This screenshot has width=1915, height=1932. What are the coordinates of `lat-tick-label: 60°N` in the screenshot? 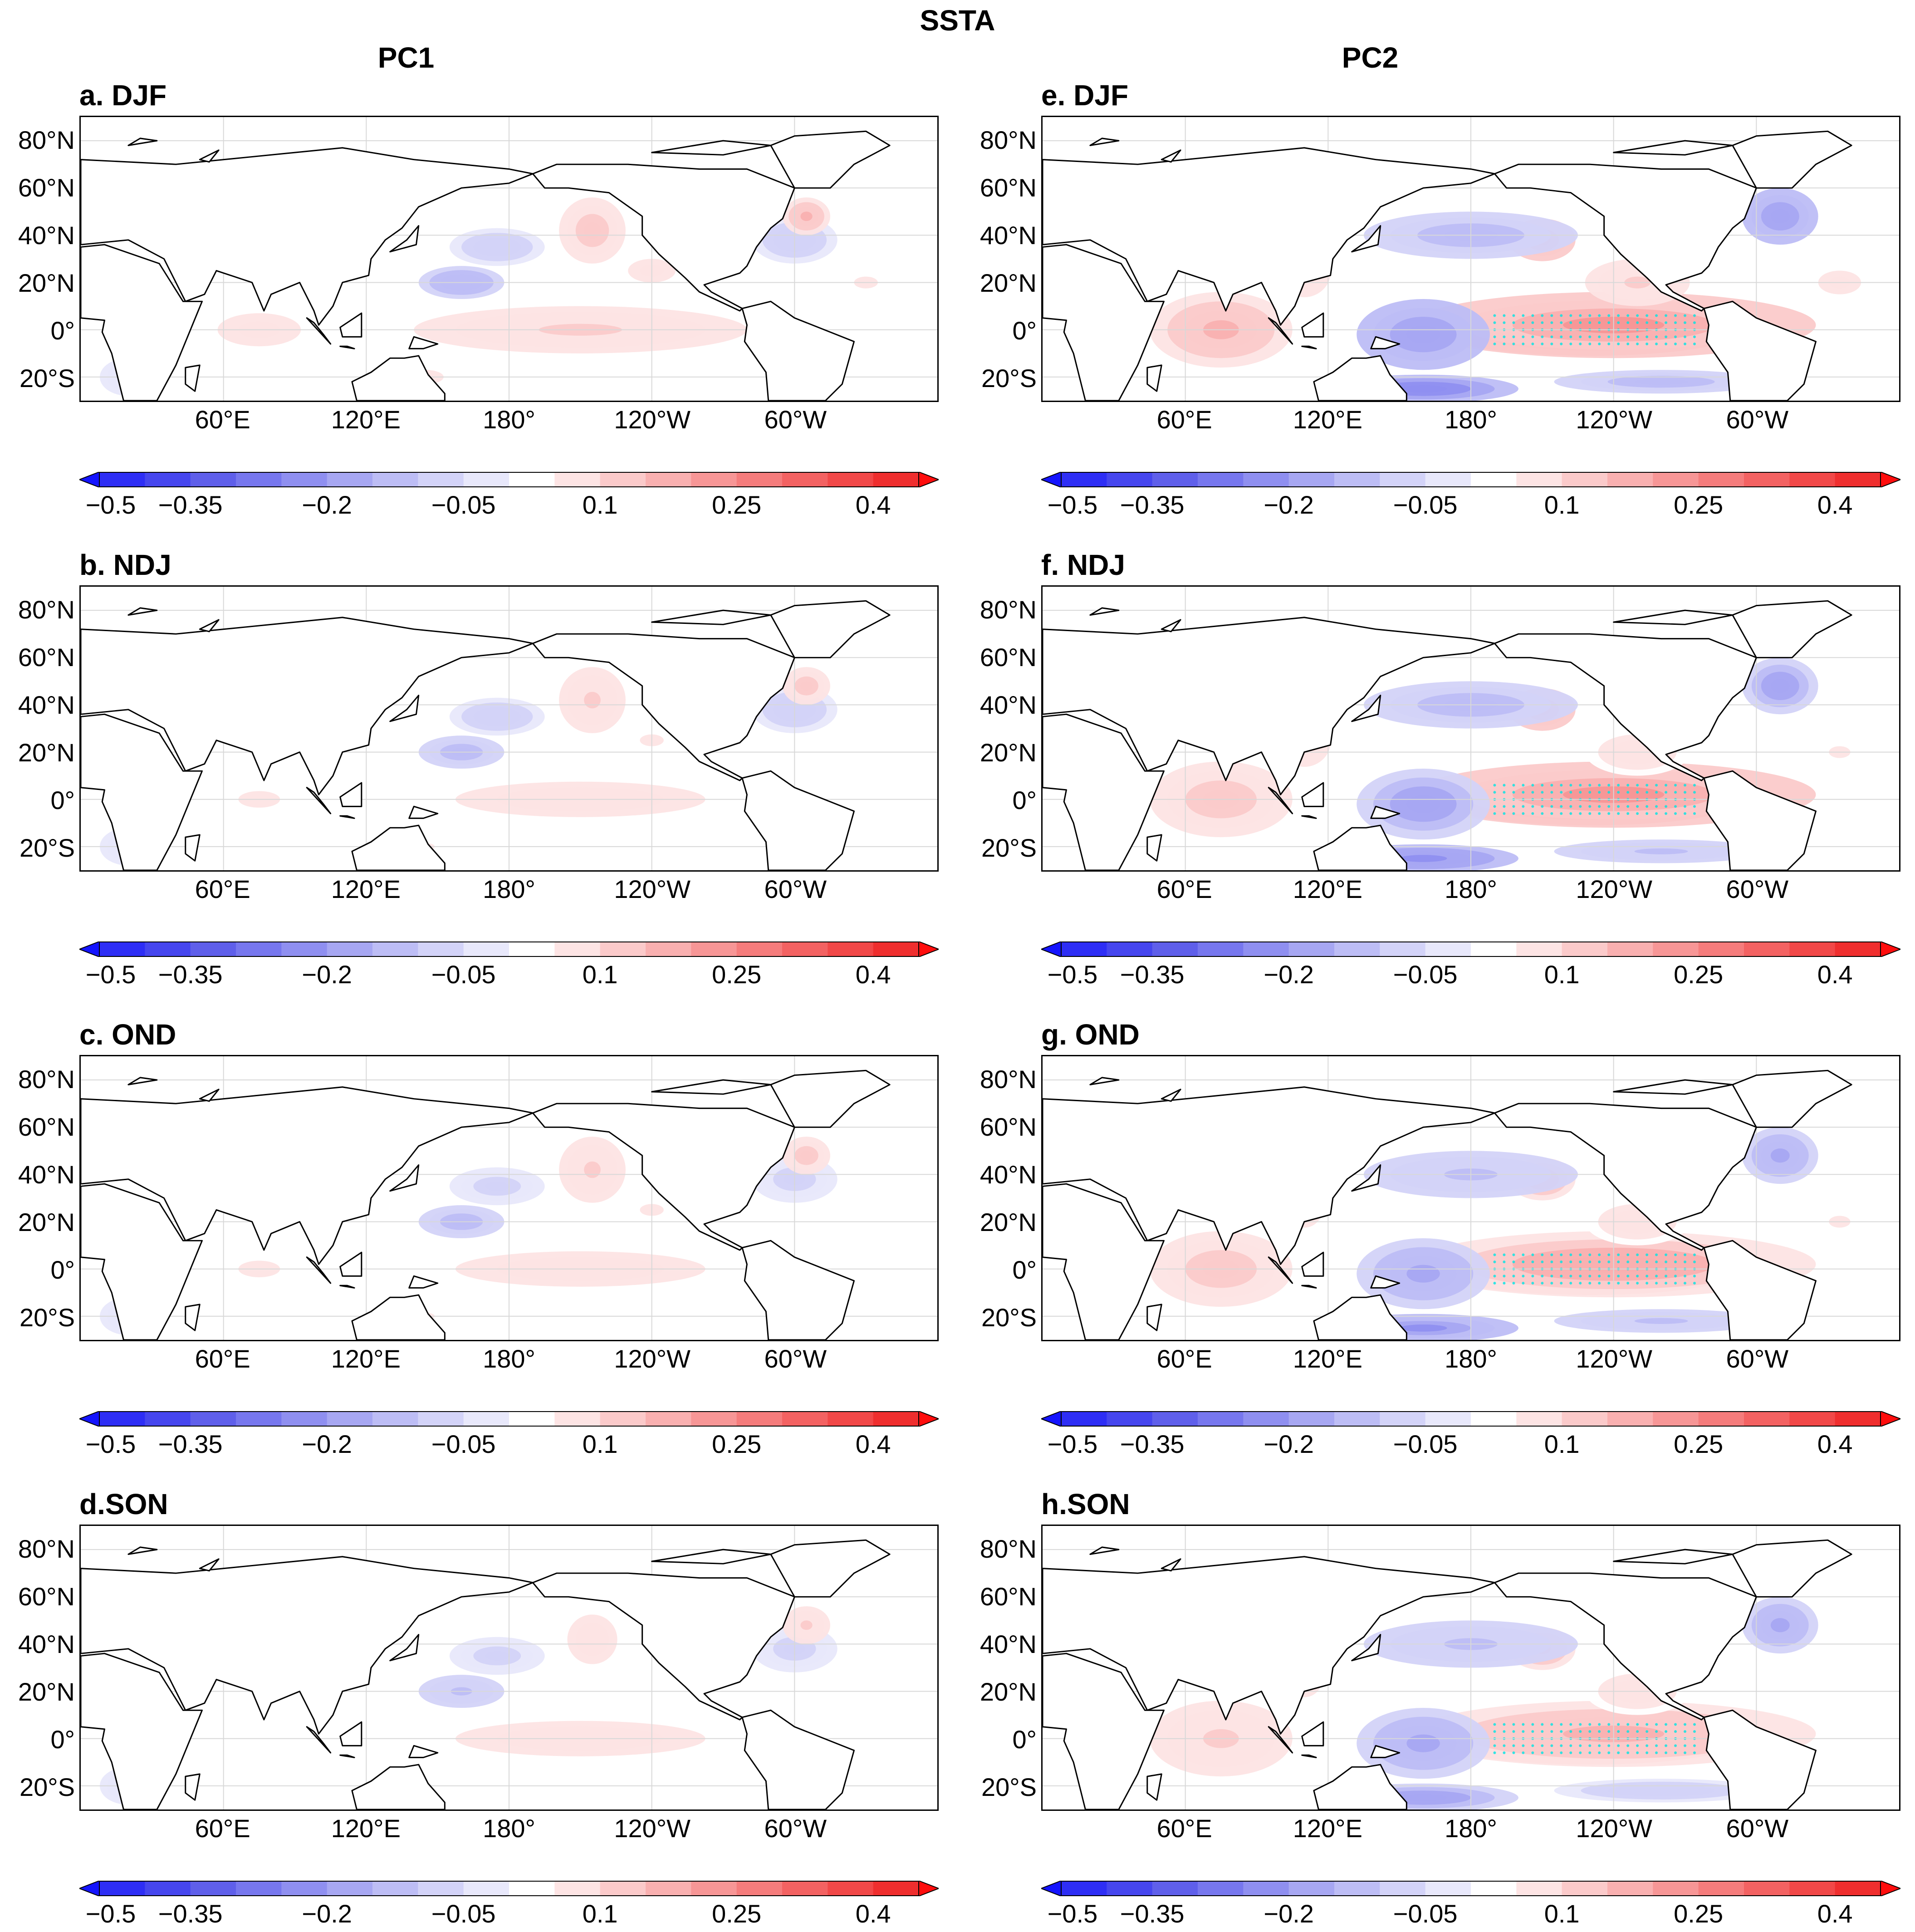 It's located at (46, 1127).